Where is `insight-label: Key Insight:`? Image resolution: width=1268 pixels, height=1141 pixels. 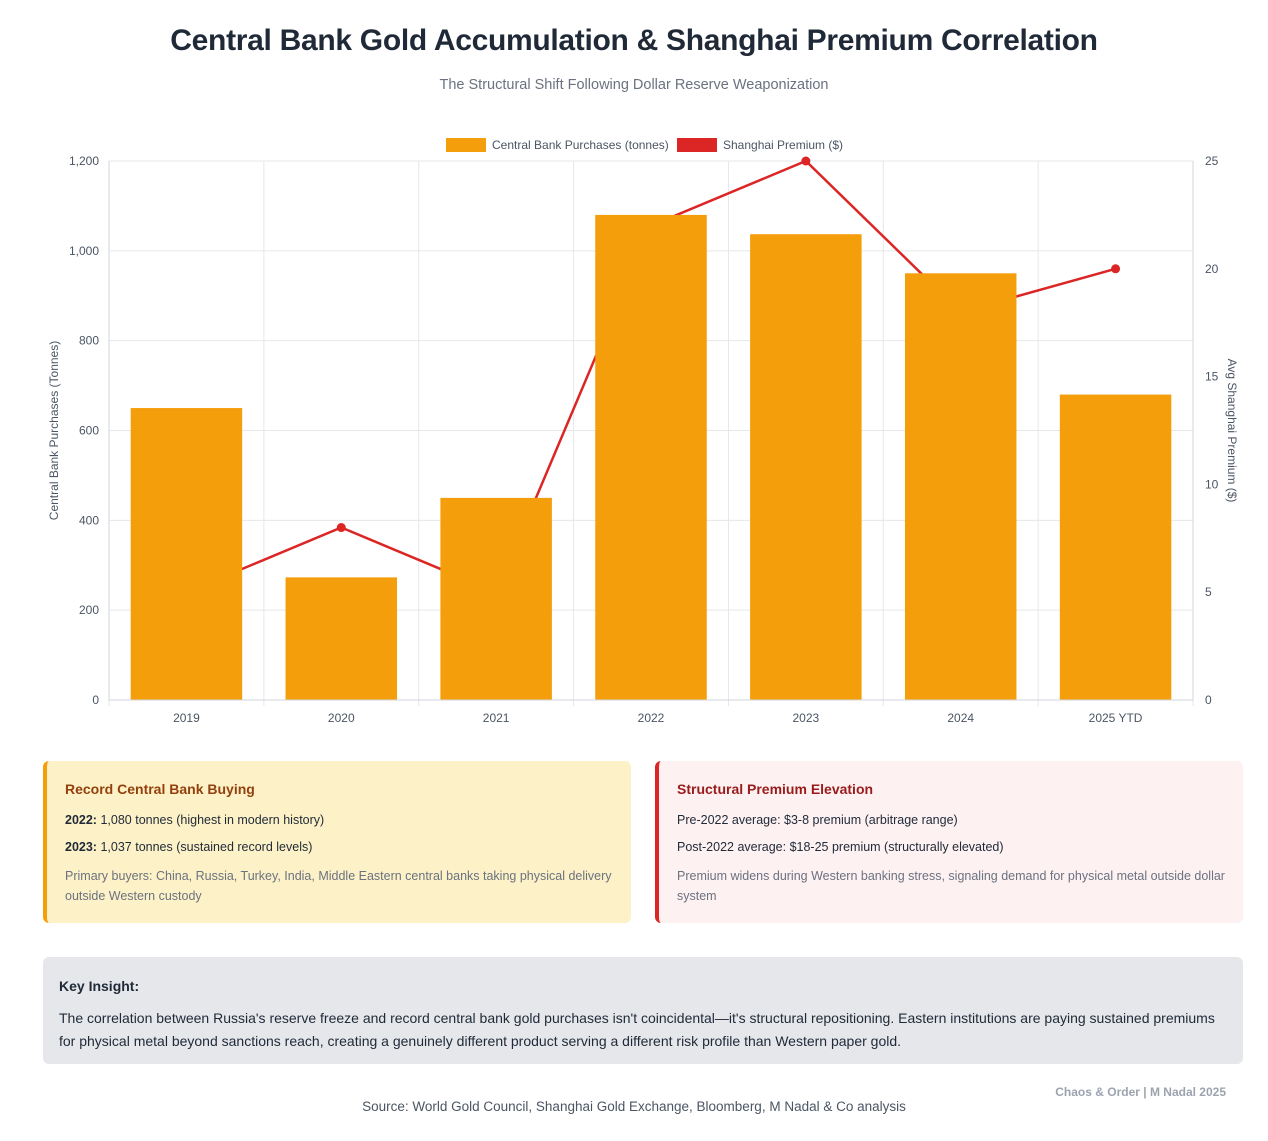
insight-label: Key Insight: is located at coordinates (99, 986).